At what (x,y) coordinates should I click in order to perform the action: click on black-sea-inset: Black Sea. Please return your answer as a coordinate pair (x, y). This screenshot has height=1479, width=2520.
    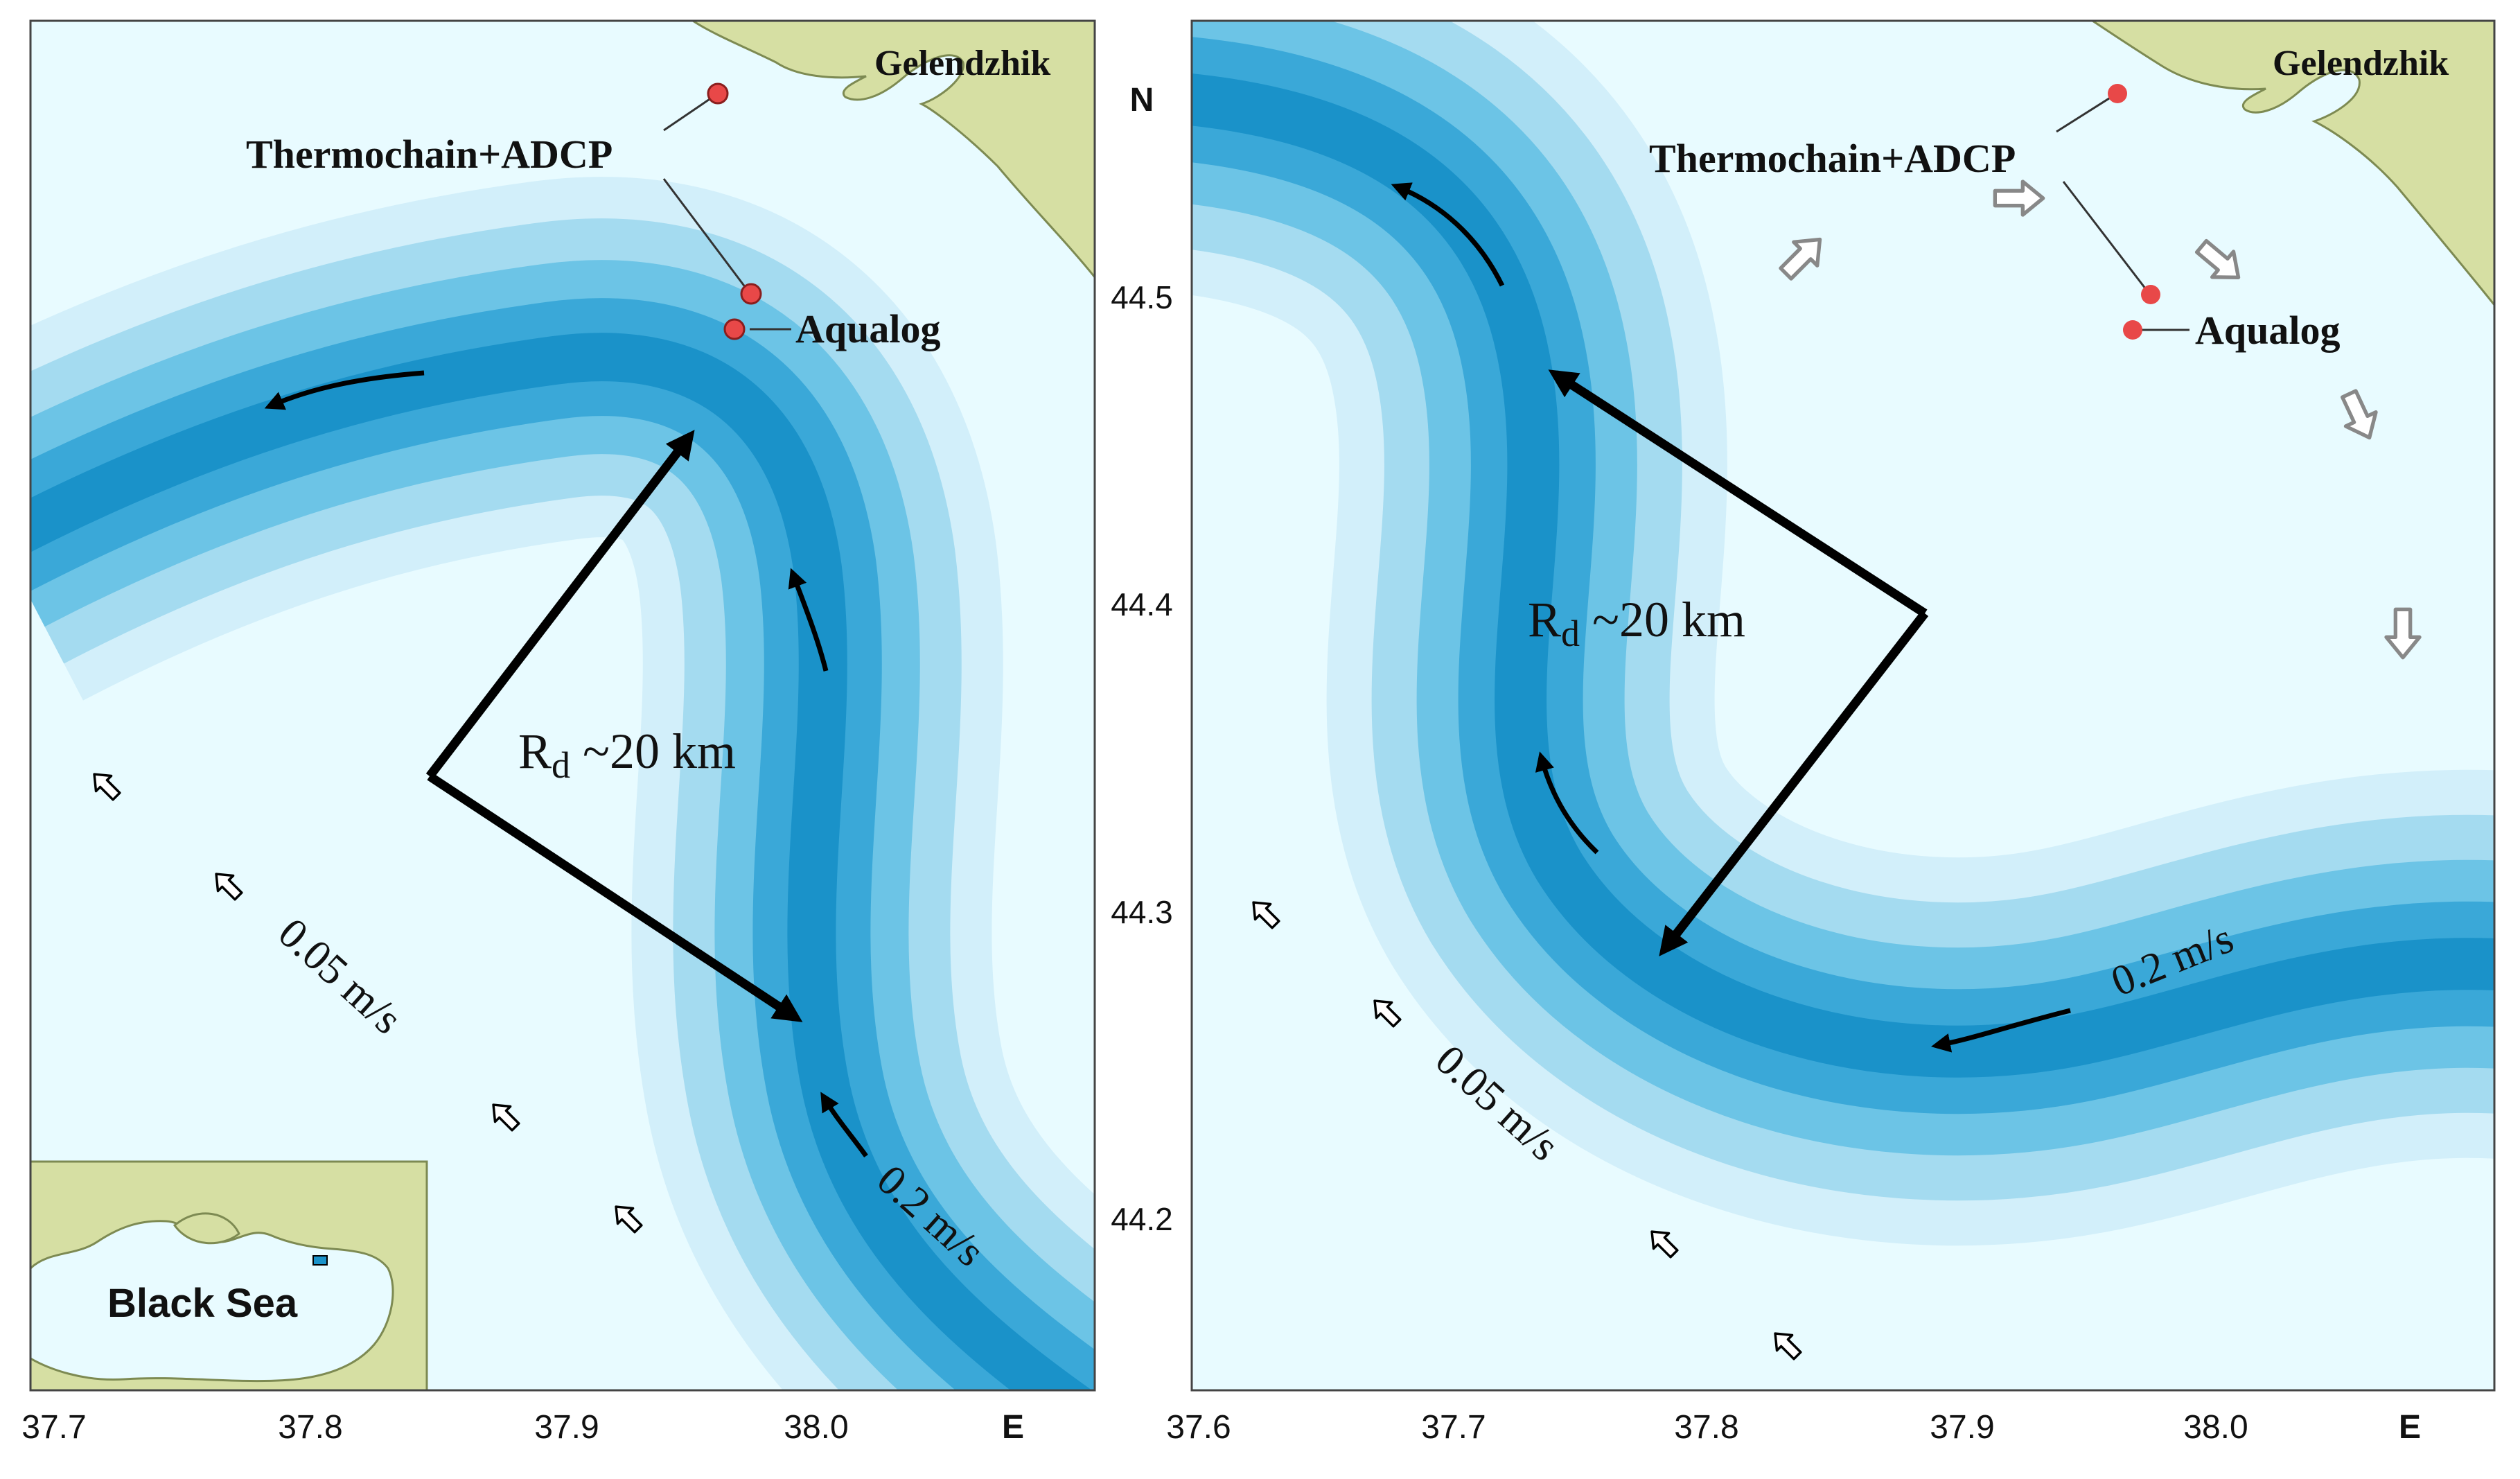
    Looking at the image, I should click on (229, 1275).